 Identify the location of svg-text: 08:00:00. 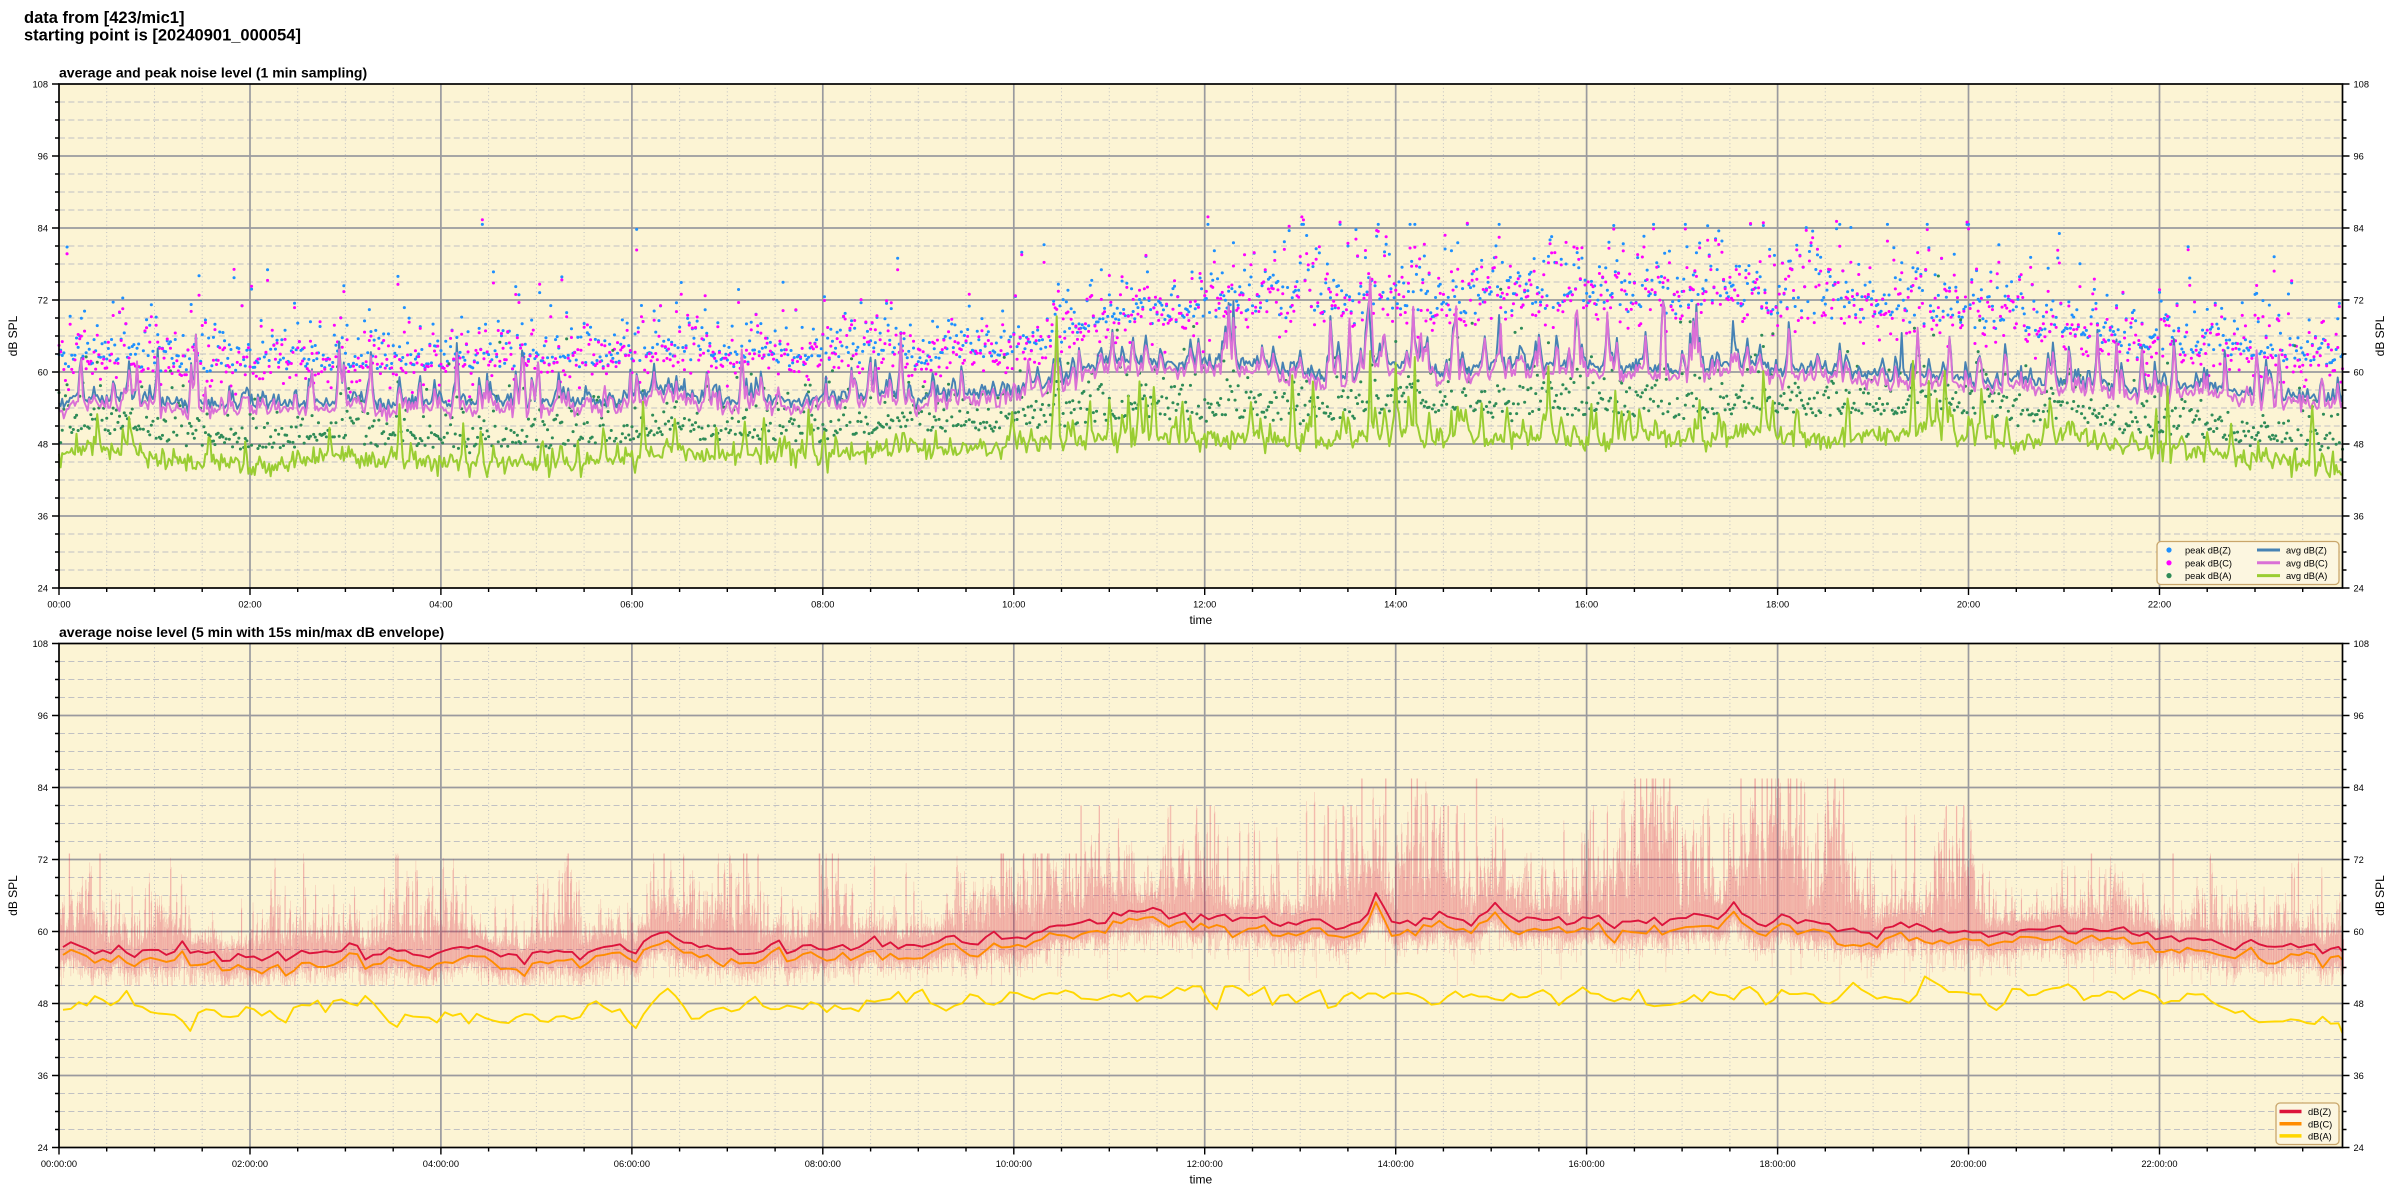
(823, 1164).